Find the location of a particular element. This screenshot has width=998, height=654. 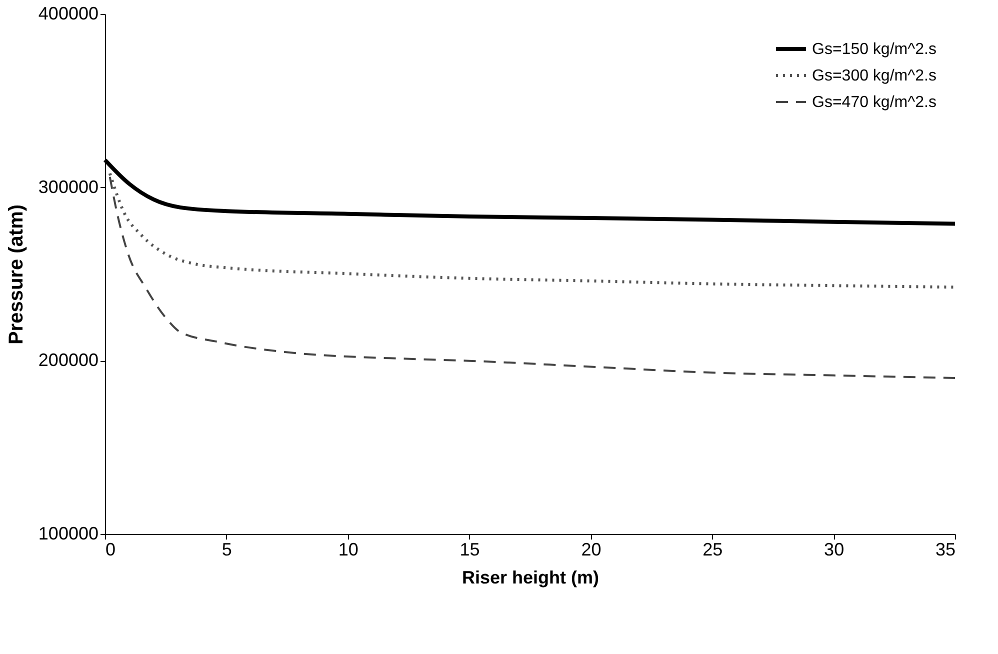

y-tick-label: 200000 is located at coordinates (68, 360).